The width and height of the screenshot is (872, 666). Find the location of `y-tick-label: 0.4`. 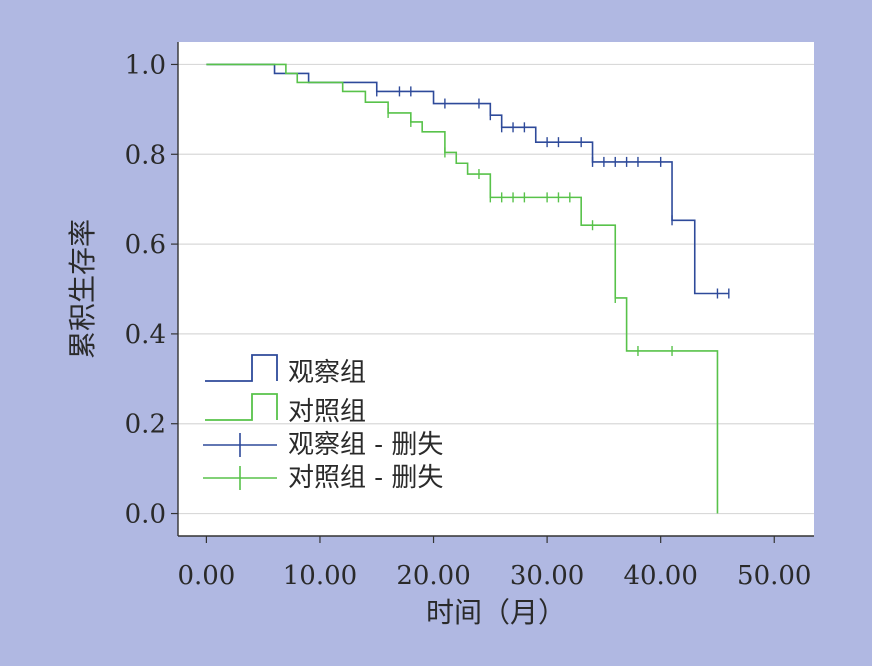

y-tick-label: 0.4 is located at coordinates (145, 335).